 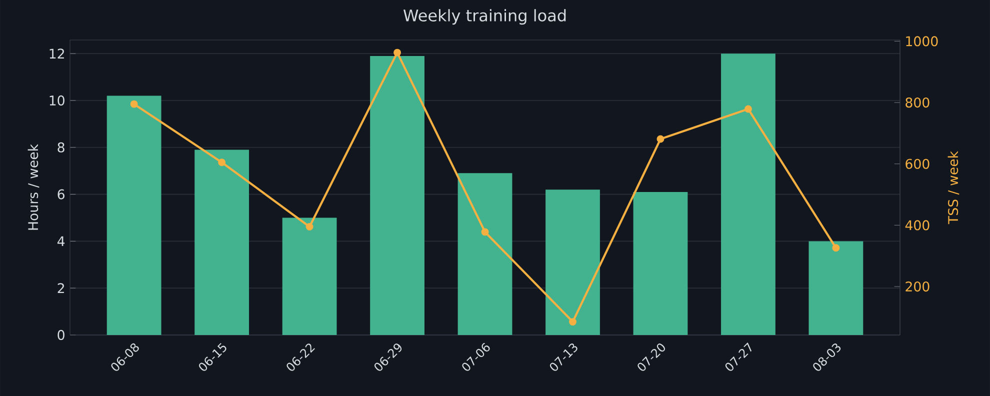 What do you see at coordinates (484, 17) in the screenshot?
I see `chart-title: Weekly training load` at bounding box center [484, 17].